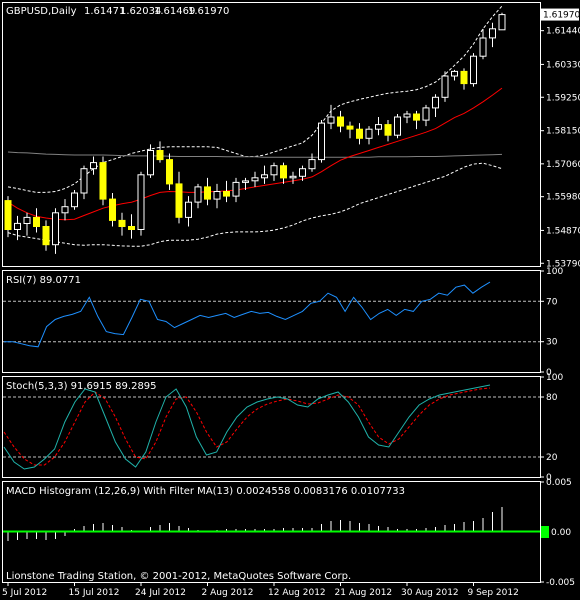 This screenshot has width=580, height=600. What do you see at coordinates (228, 593) in the screenshot?
I see `time-tick-label: 2 Aug 2012` at bounding box center [228, 593].